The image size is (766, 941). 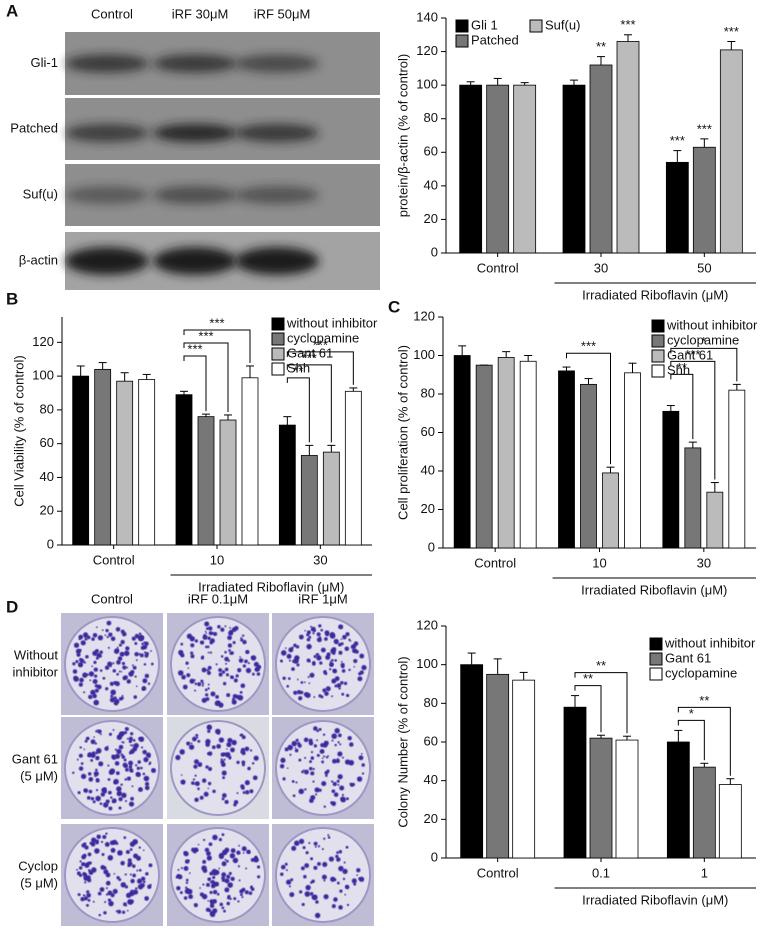 I want to click on legend-label: without inhibitor, so click(x=712, y=324).